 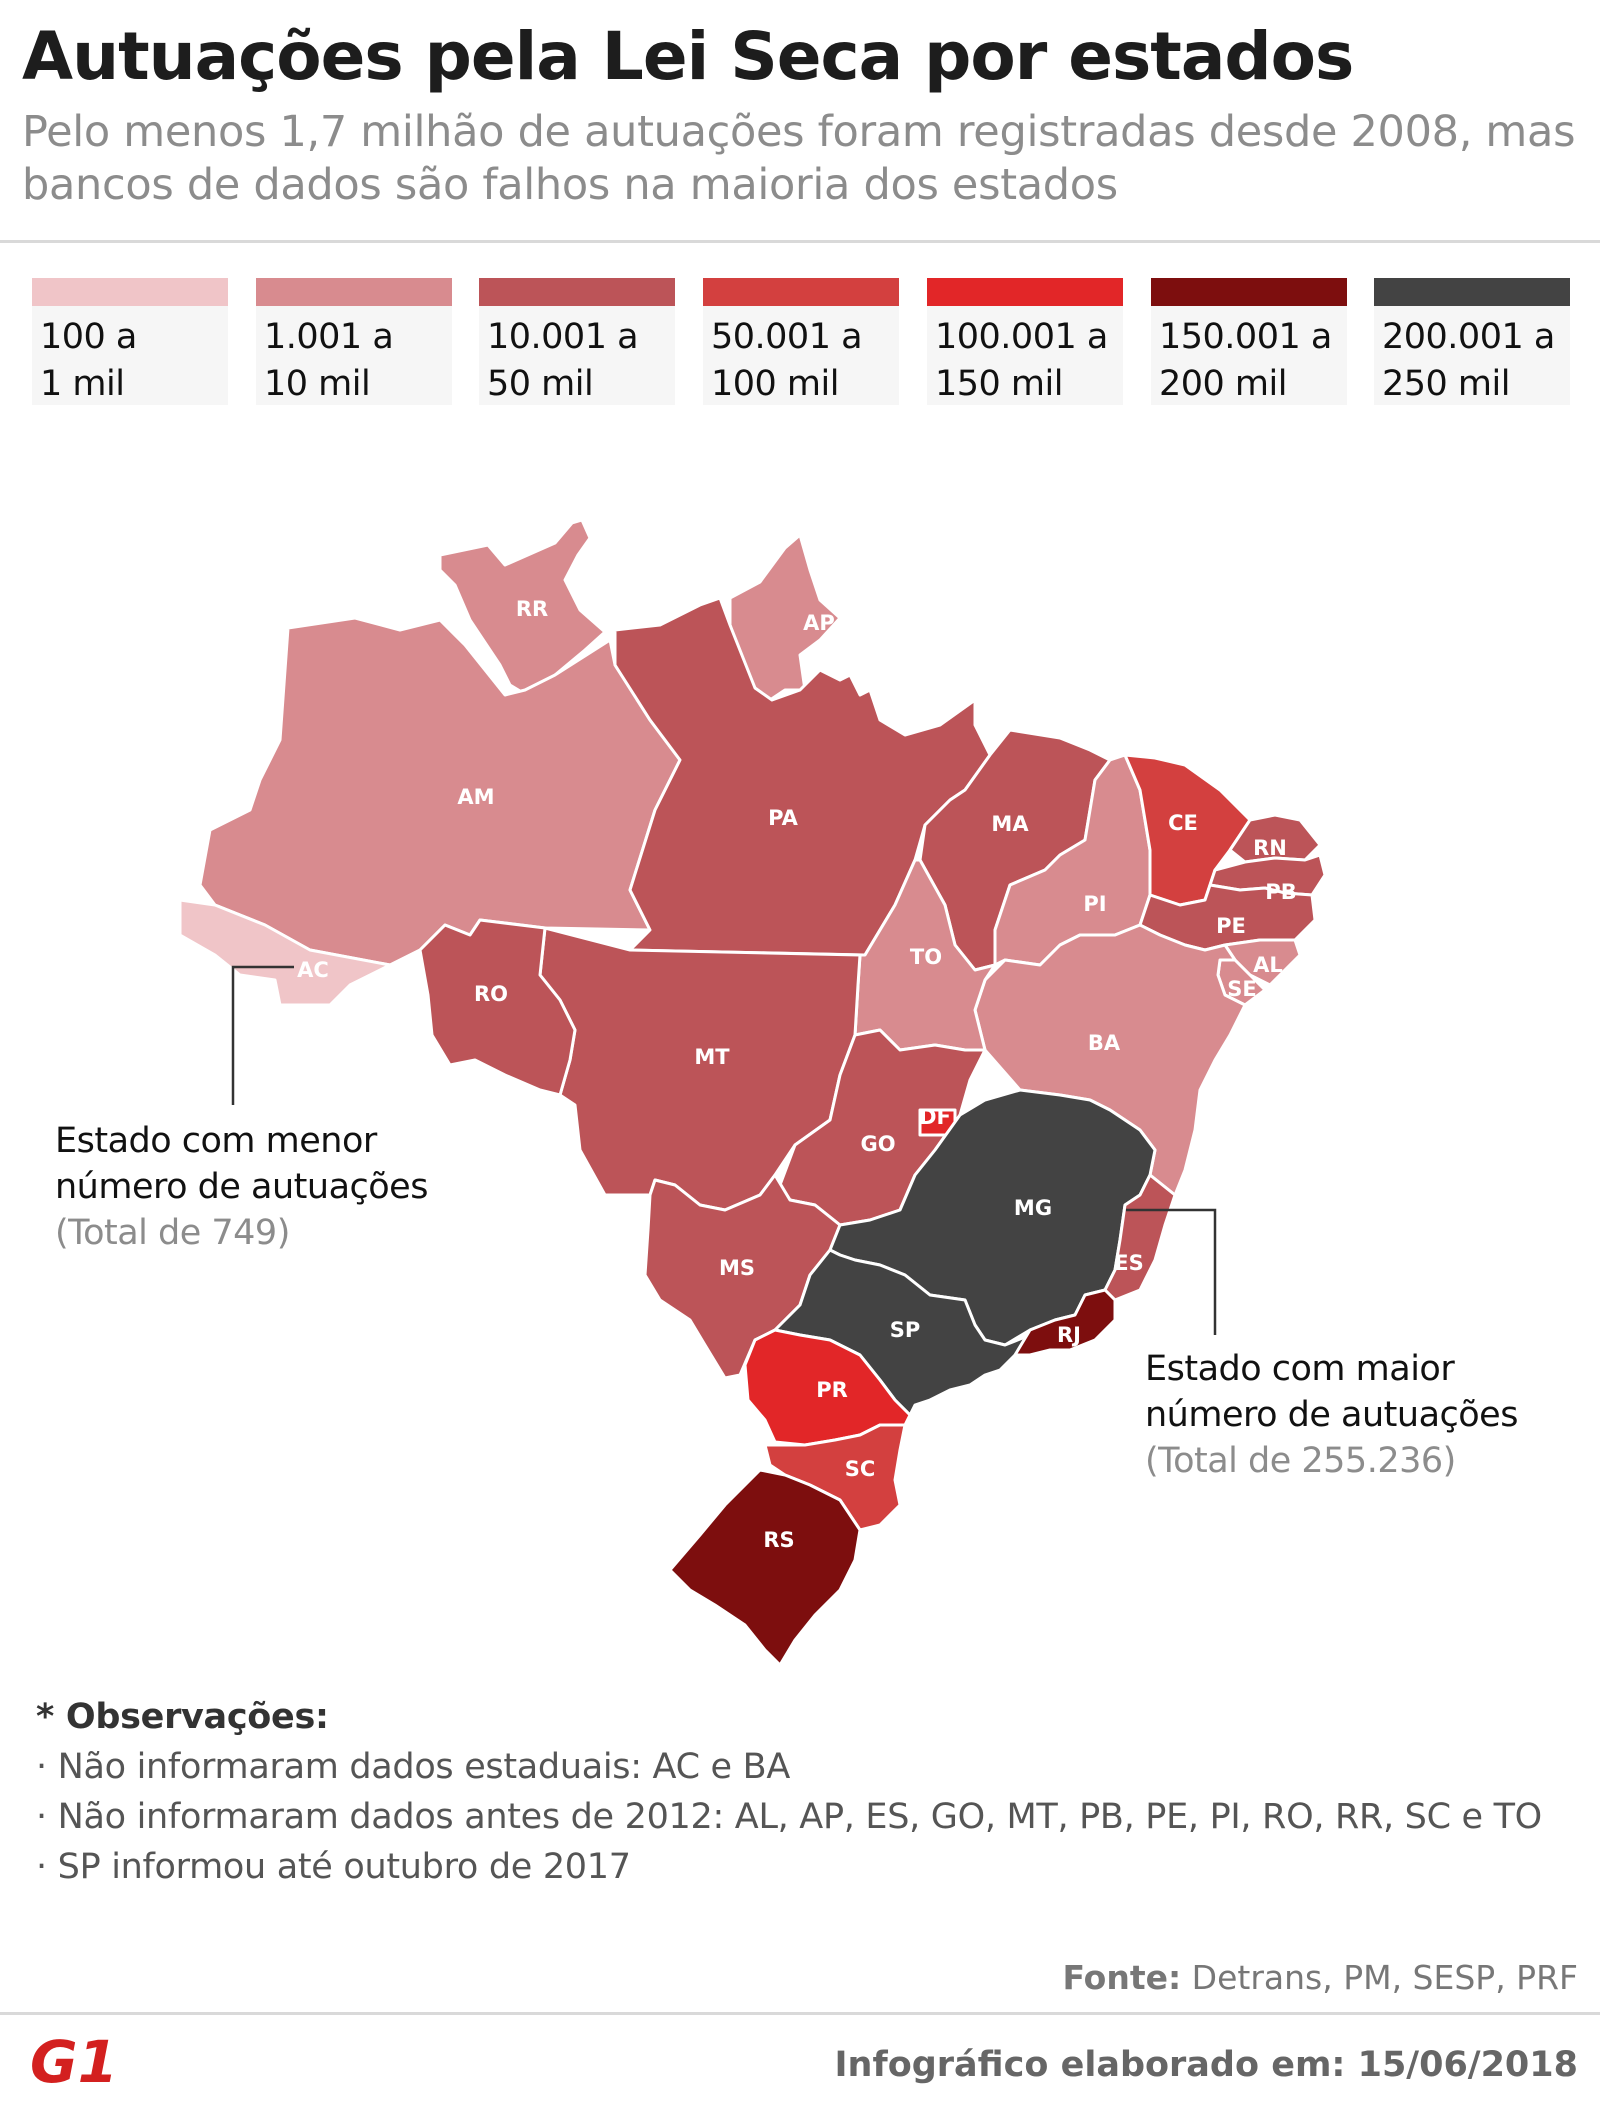 I want to click on g1-logo: G1, so click(x=74, y=2059).